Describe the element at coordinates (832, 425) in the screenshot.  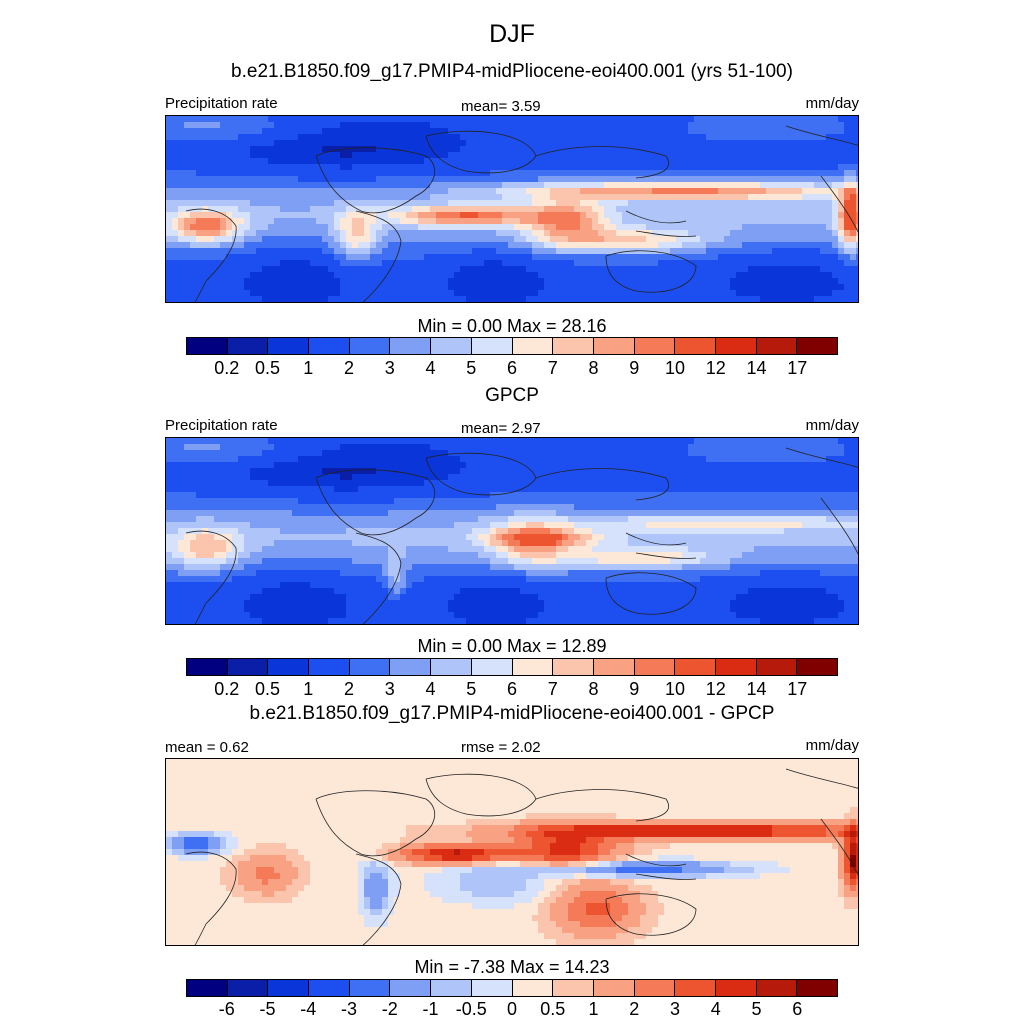
I see `panel2-units-label: mm/day` at that location.